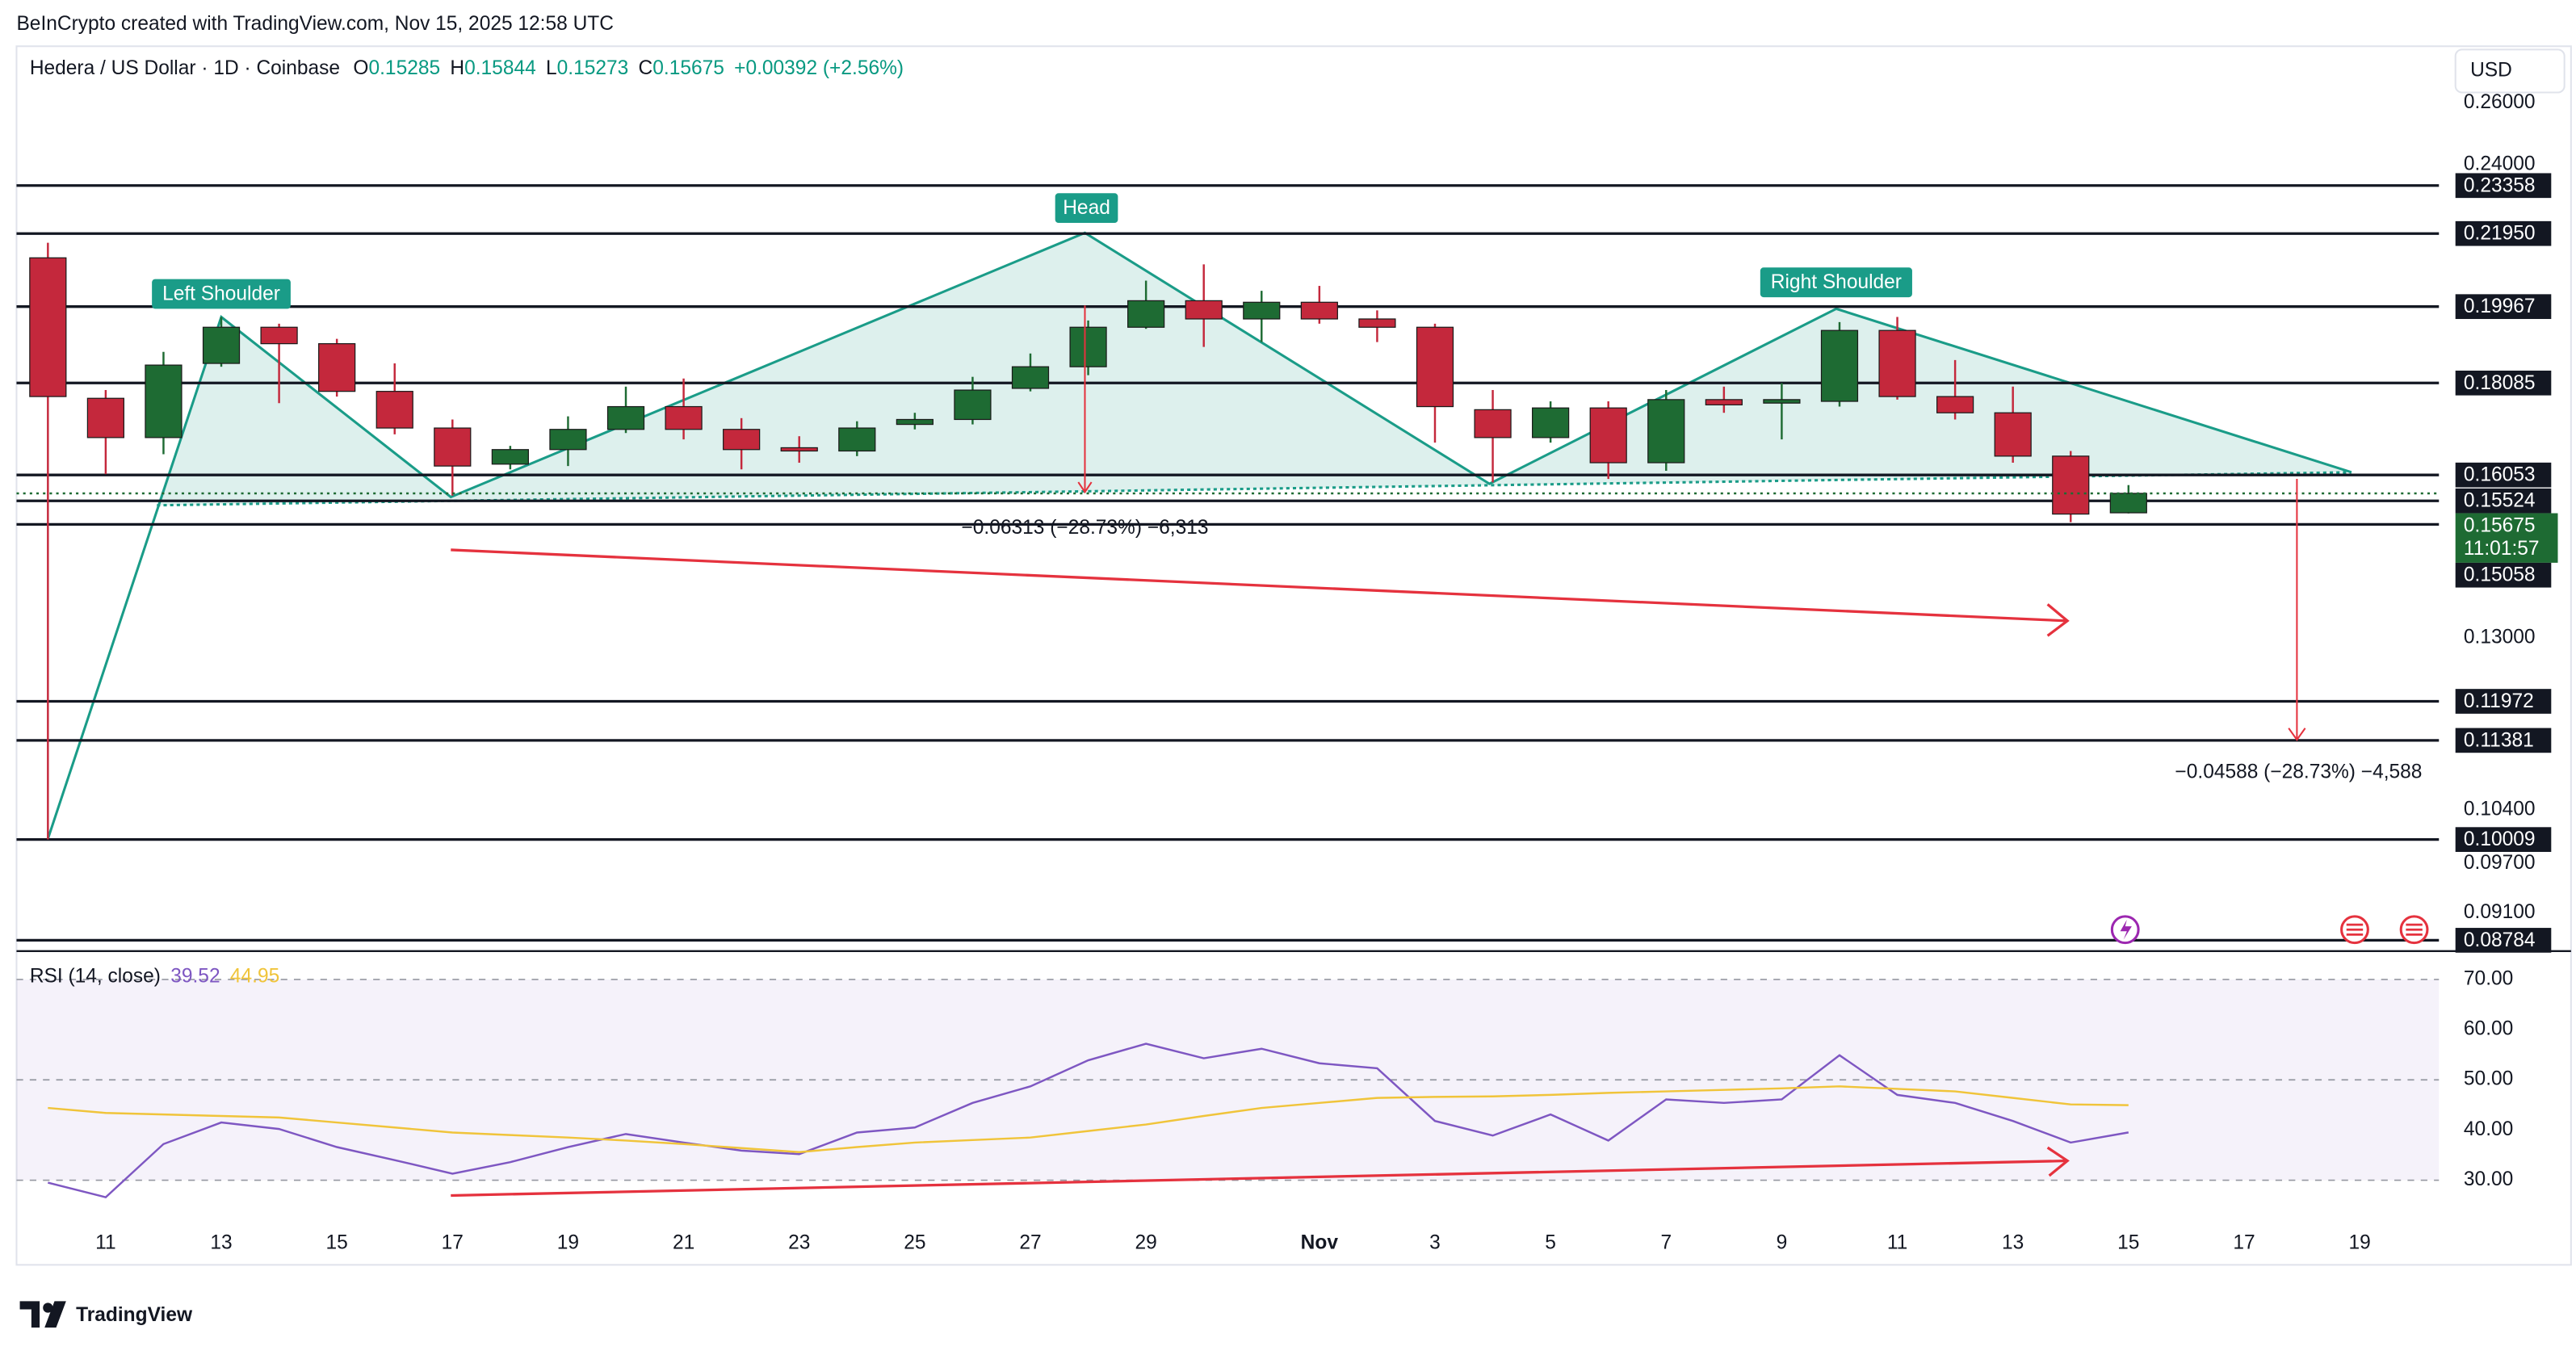 The width and height of the screenshot is (2576, 1355). I want to click on lightning, so click(2126, 929).